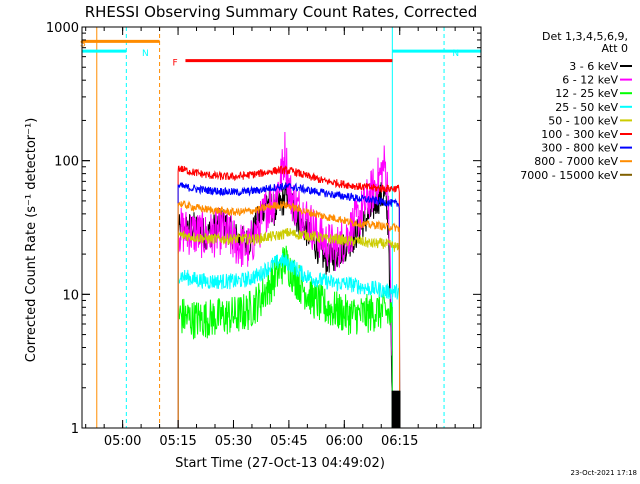  I want to click on footer-timestamp: 23-Oct-2021 17:18, so click(604, 473).